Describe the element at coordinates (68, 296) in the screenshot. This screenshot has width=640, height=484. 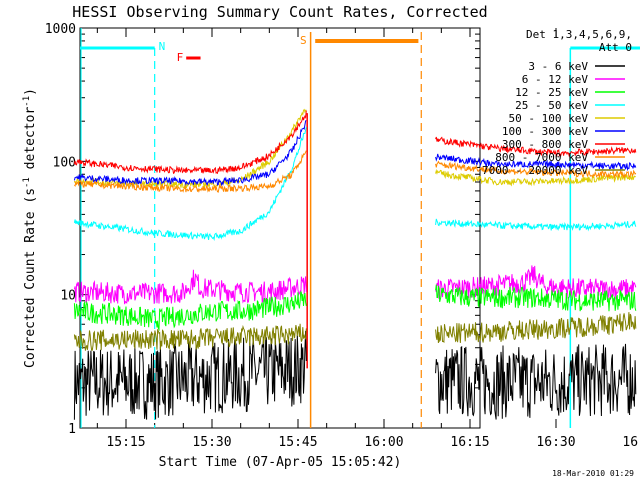
I see `y-tick-label: 10` at that location.